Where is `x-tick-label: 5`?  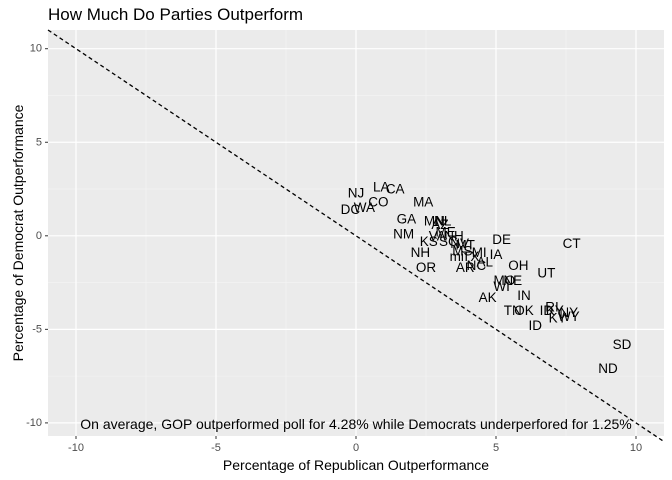 x-tick-label: 5 is located at coordinates (496, 448).